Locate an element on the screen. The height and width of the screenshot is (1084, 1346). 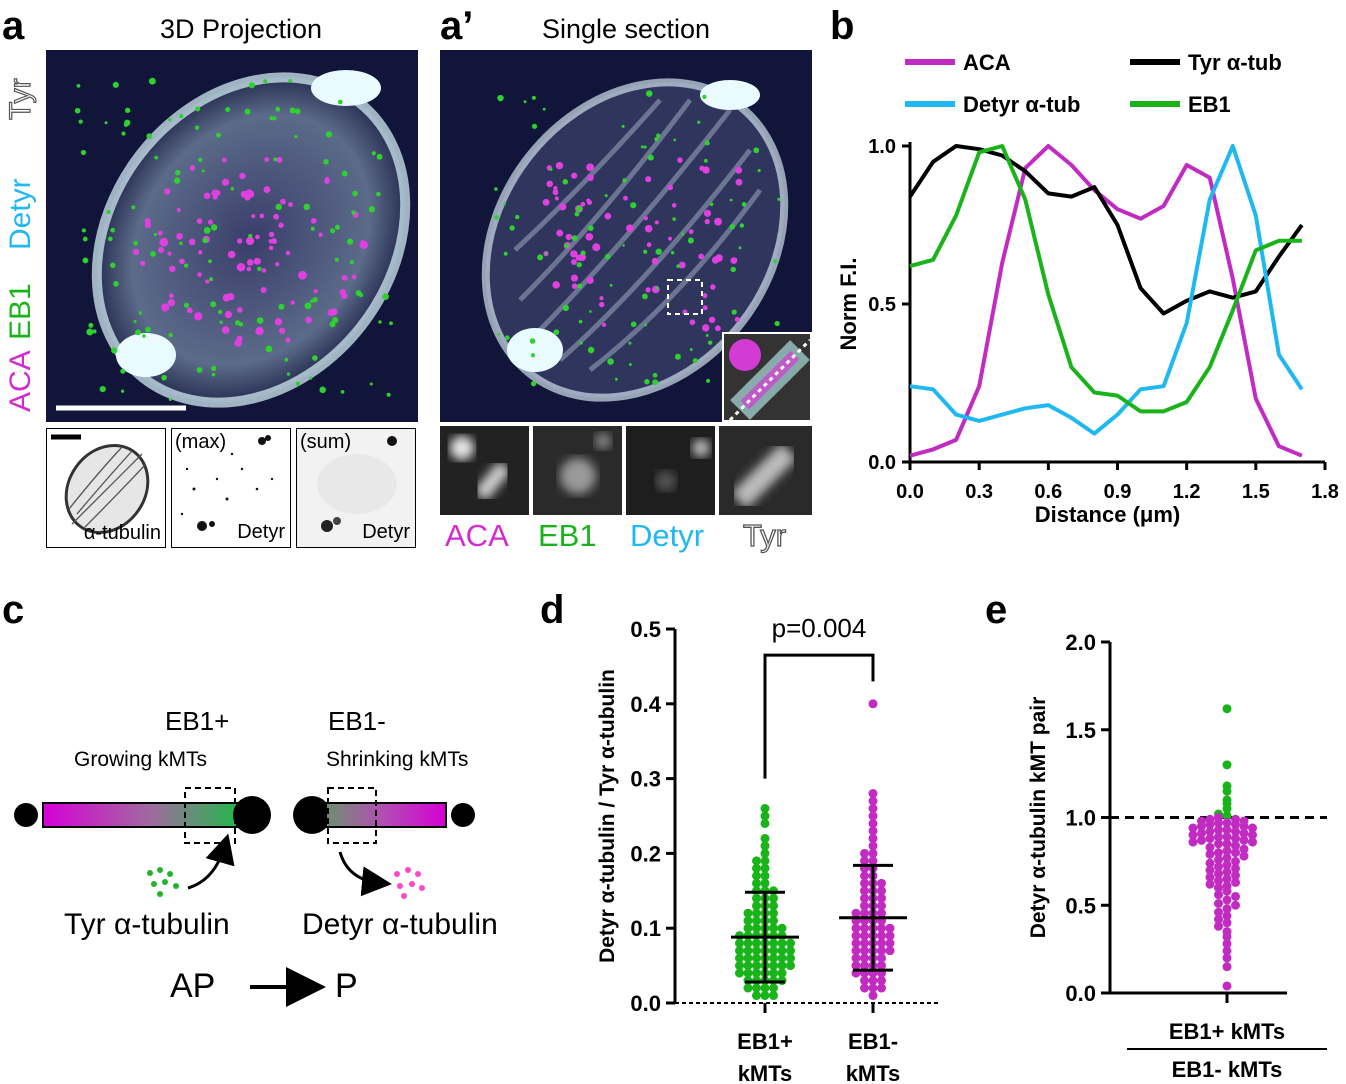
x-tick-label: 1.2 is located at coordinates (1187, 492).